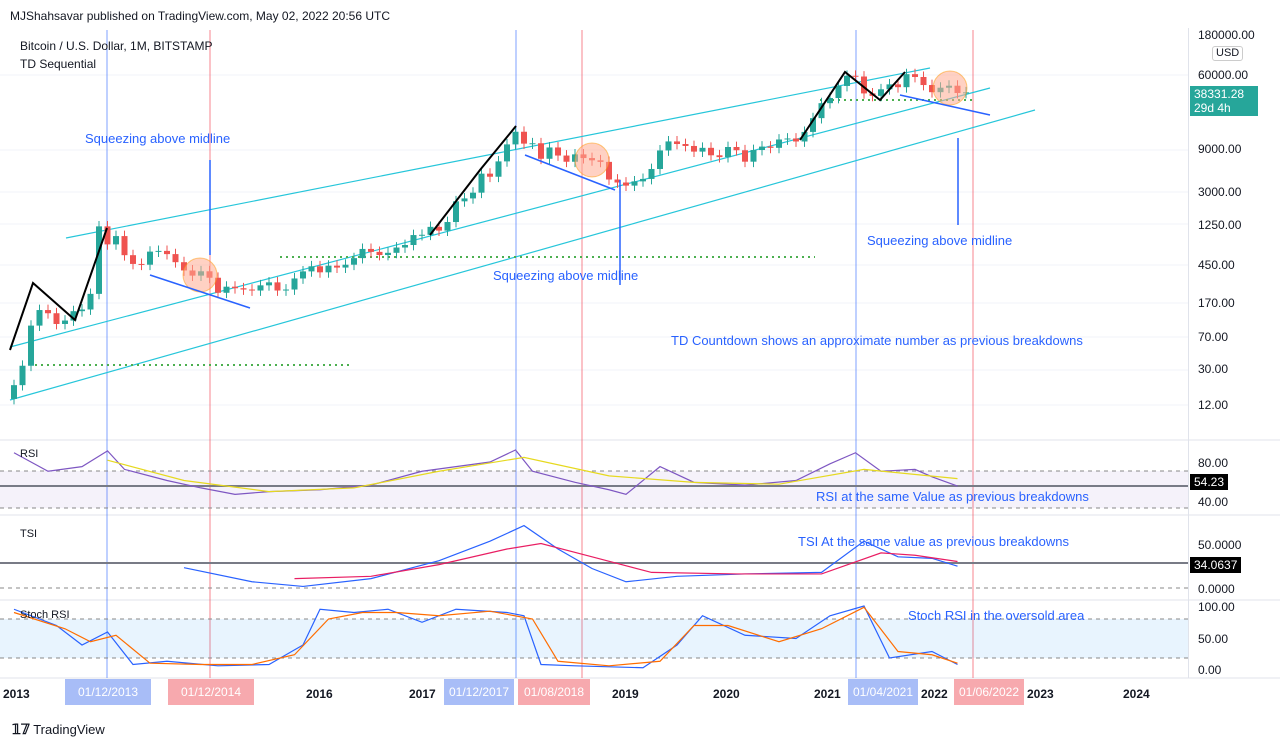 The width and height of the screenshot is (1280, 747). Describe the element at coordinates (422, 694) in the screenshot. I see `time-label: 2017` at that location.